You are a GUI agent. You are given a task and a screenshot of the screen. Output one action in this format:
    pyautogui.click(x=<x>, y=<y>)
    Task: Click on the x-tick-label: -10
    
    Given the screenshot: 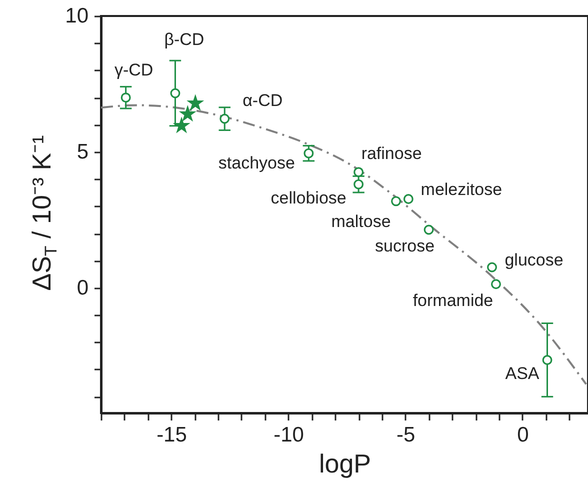 What is the action you would take?
    pyautogui.click(x=289, y=435)
    